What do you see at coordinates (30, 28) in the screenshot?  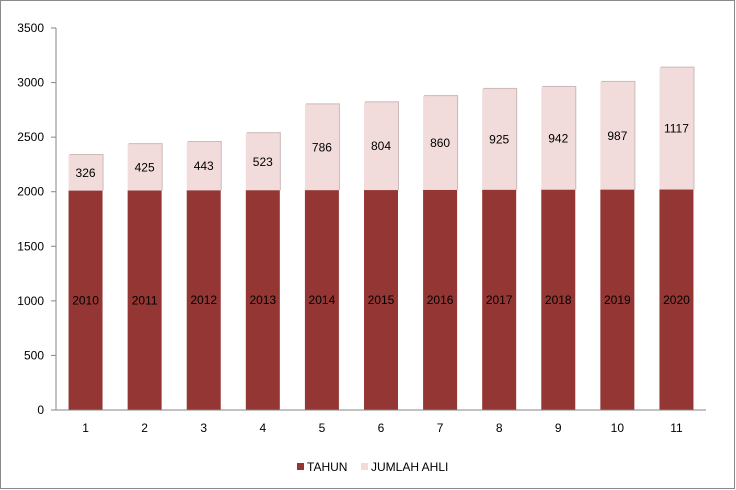 I see `y-tick-label: 3500` at bounding box center [30, 28].